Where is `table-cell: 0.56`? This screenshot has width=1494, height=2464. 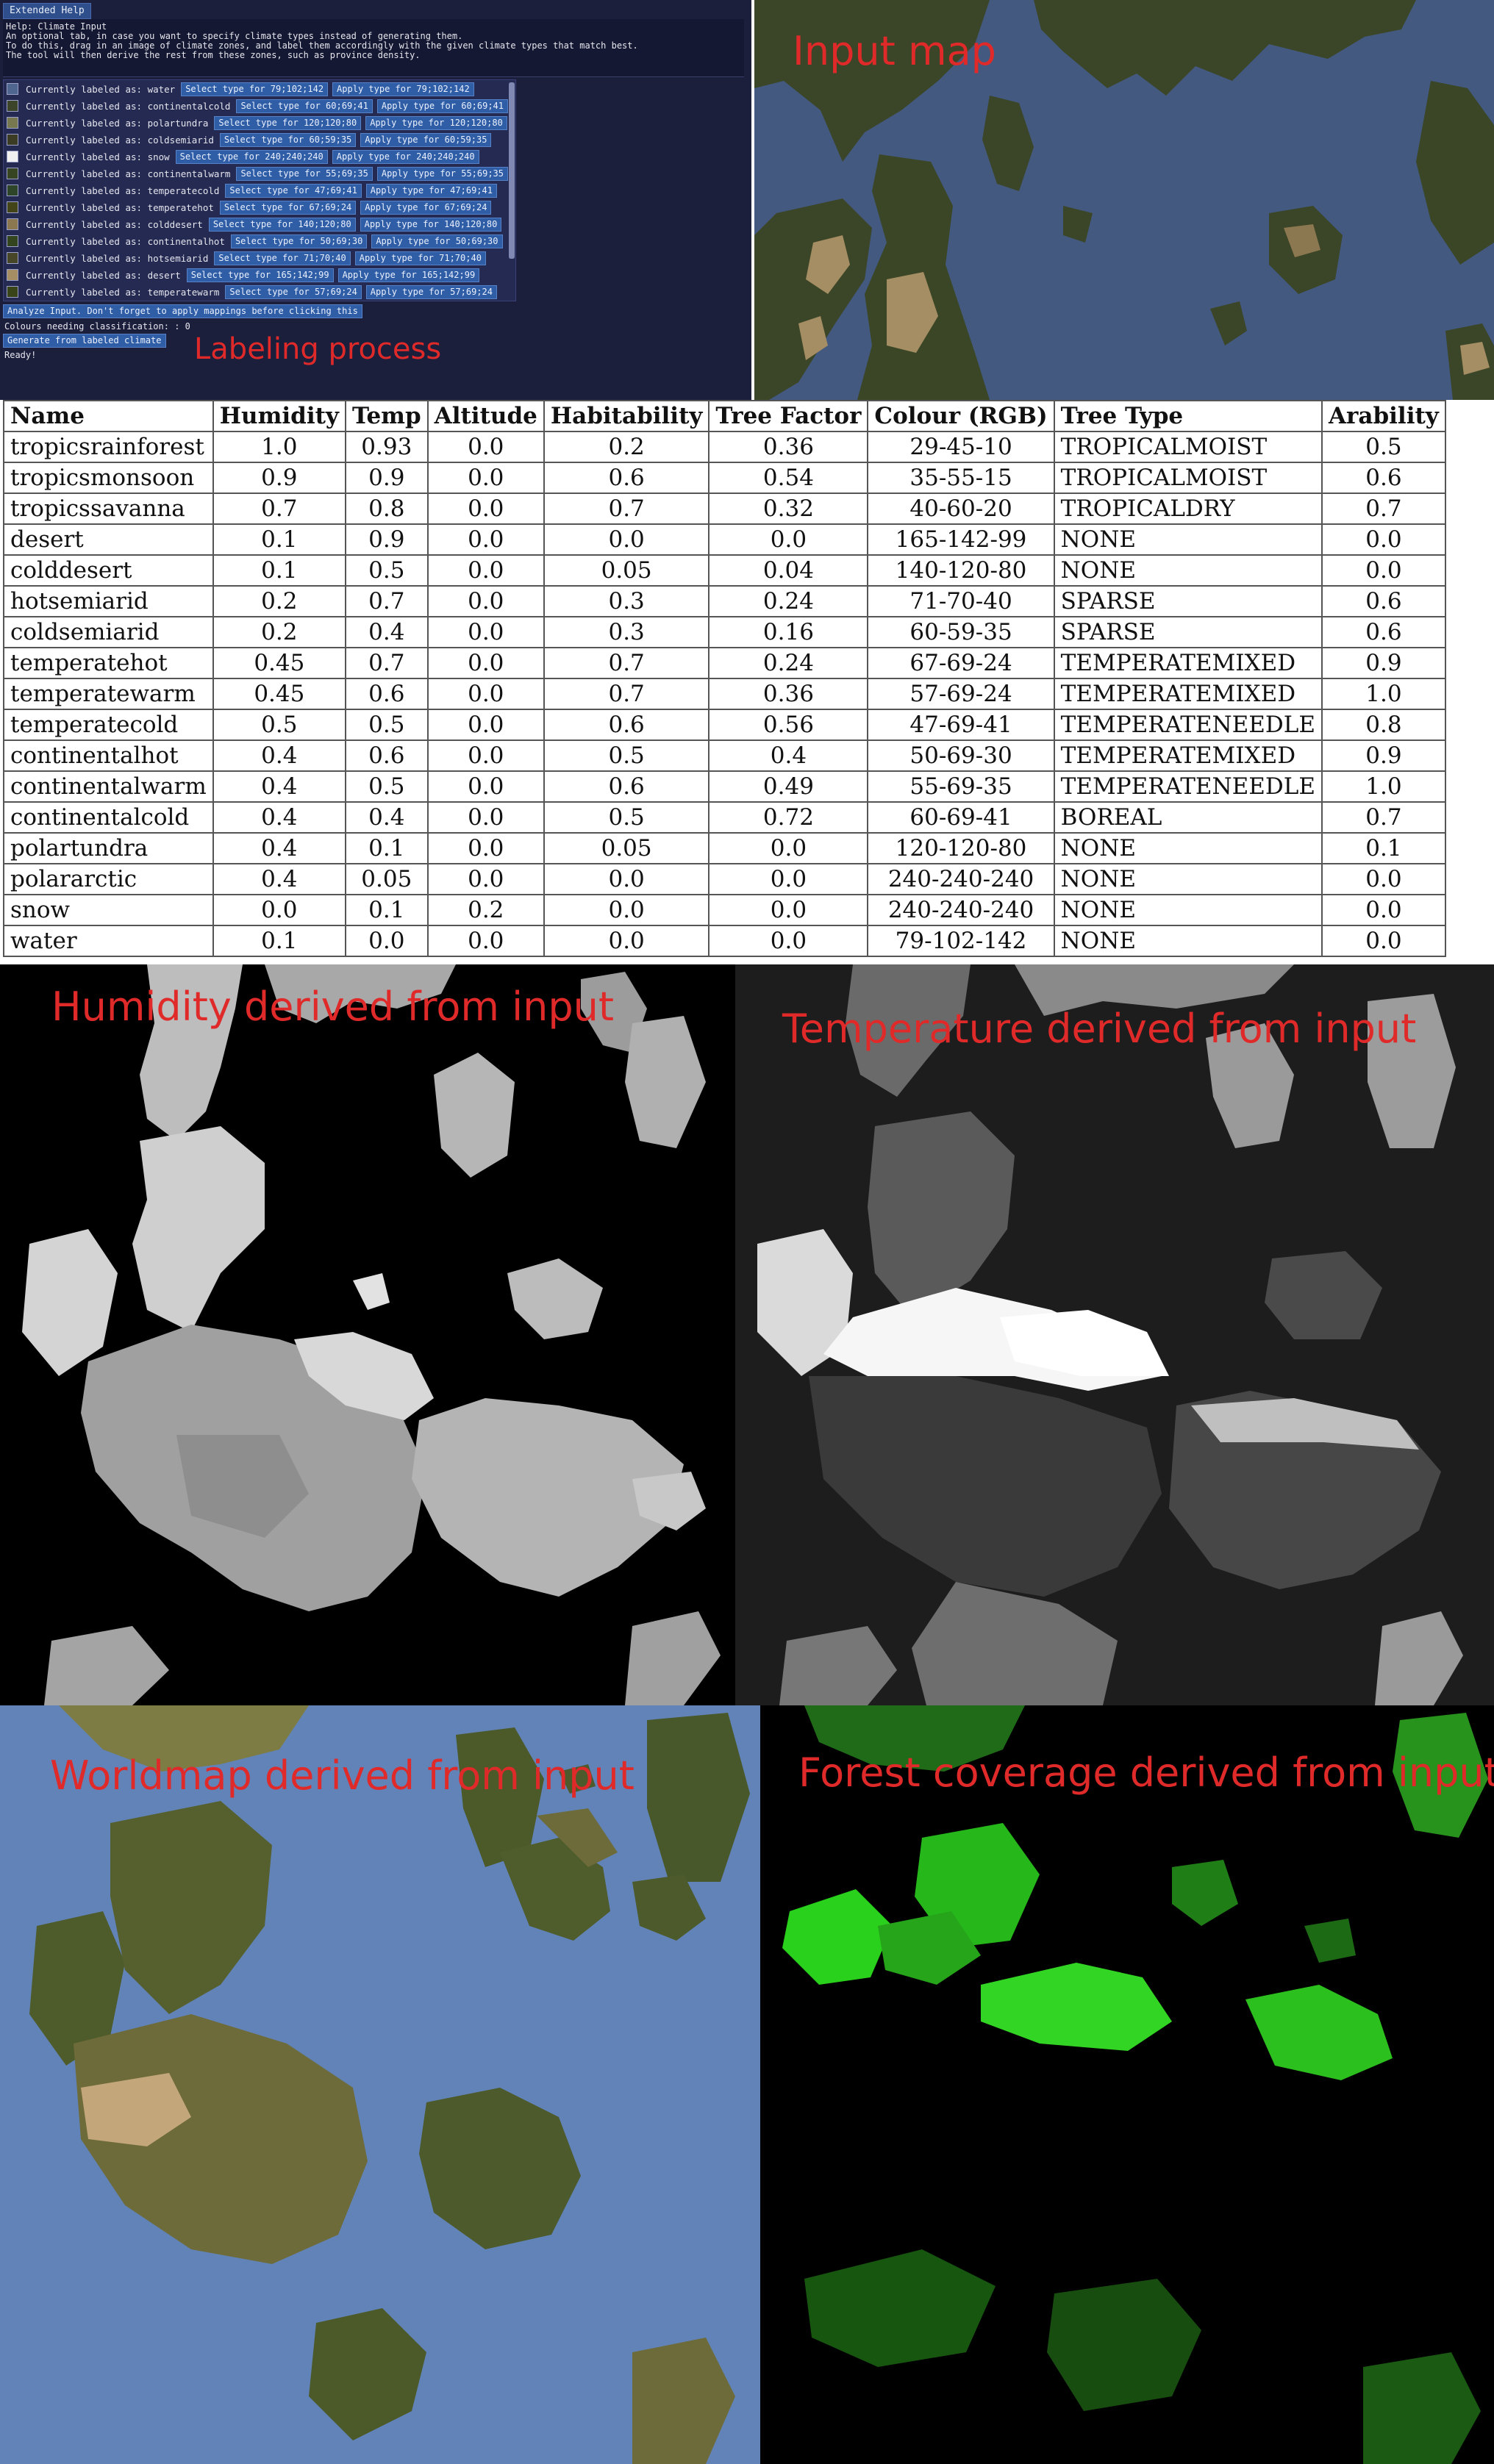
table-cell: 0.56 is located at coordinates (789, 725).